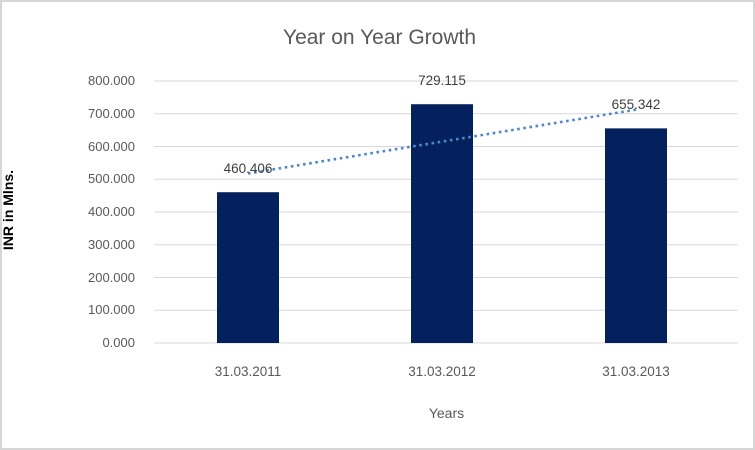 The image size is (755, 450). Describe the element at coordinates (248, 371) in the screenshot. I see `x-tick-label: 31.03.2011` at that location.